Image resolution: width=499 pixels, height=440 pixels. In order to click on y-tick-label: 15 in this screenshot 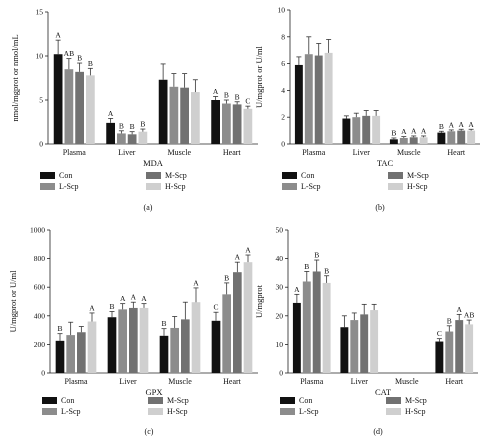, I will do `click(40, 12)`.